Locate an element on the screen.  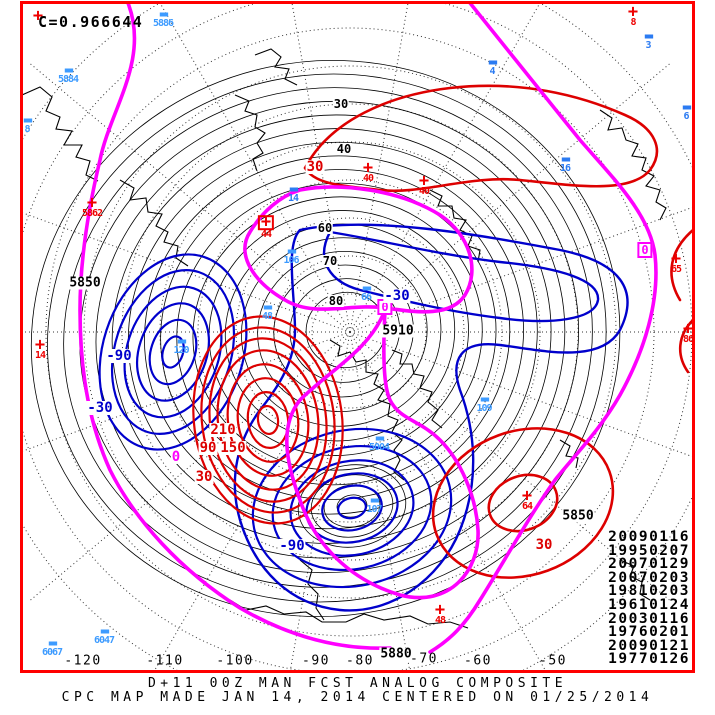
plus-anomaly-marker: +48 is located at coordinates (440, 613).